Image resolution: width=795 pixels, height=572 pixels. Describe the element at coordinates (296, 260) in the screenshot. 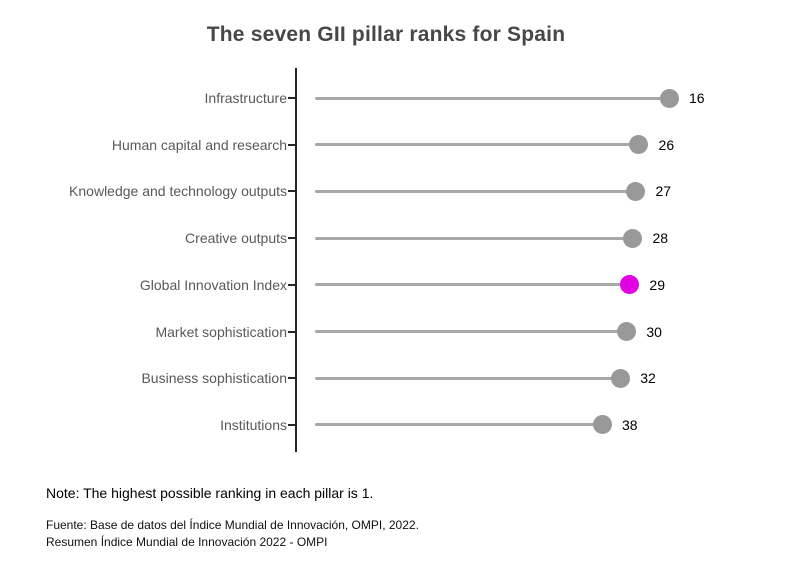

I see `y-axis-line` at that location.